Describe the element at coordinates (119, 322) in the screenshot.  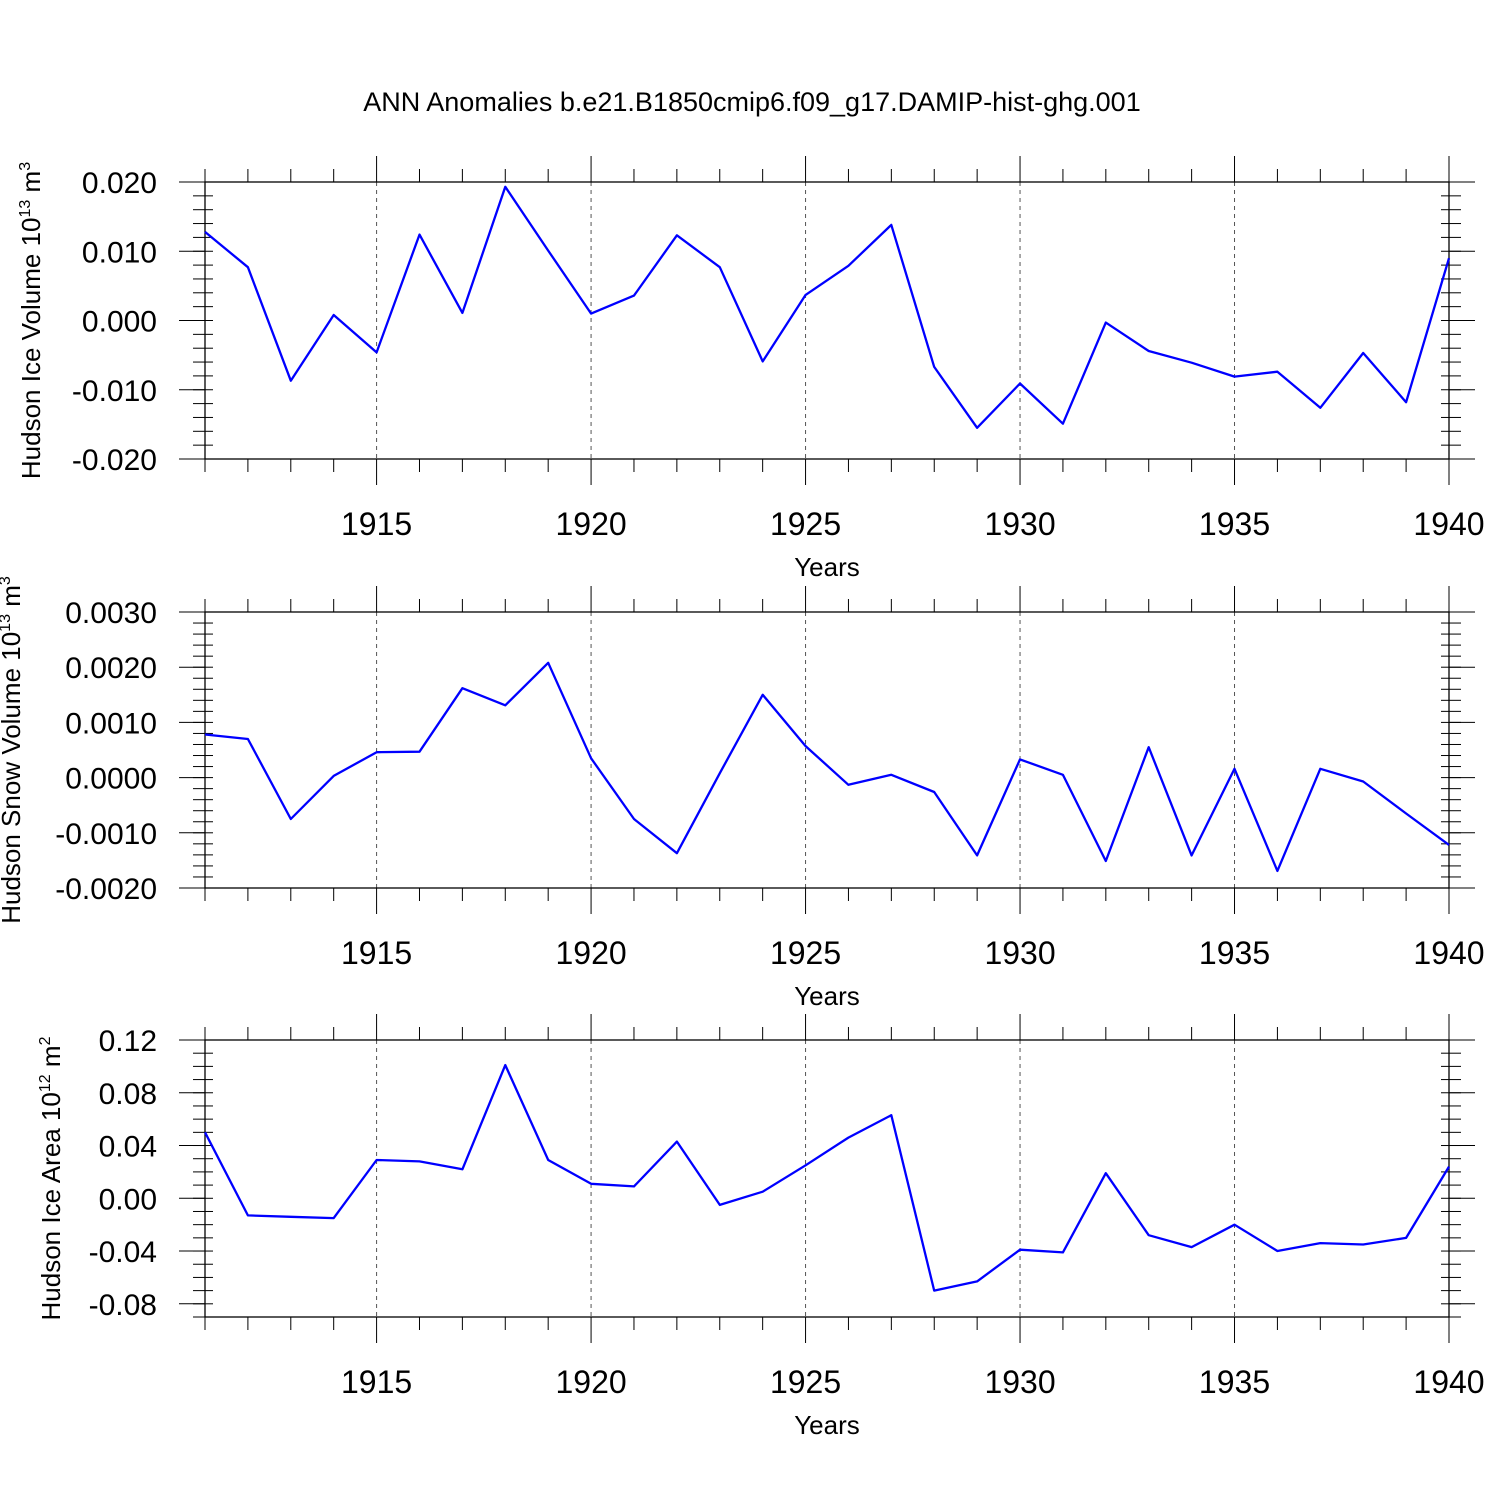
I see `y-tick-label: 0.000` at that location.